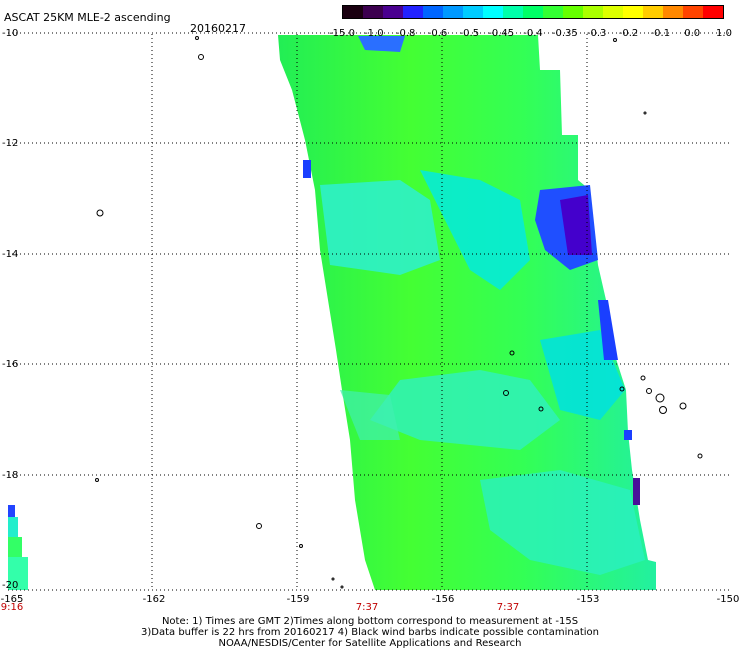 Image resolution: width=740 pixels, height=650 pixels. Describe the element at coordinates (724, 33) in the screenshot. I see `colorbar-label: 1.0` at that location.